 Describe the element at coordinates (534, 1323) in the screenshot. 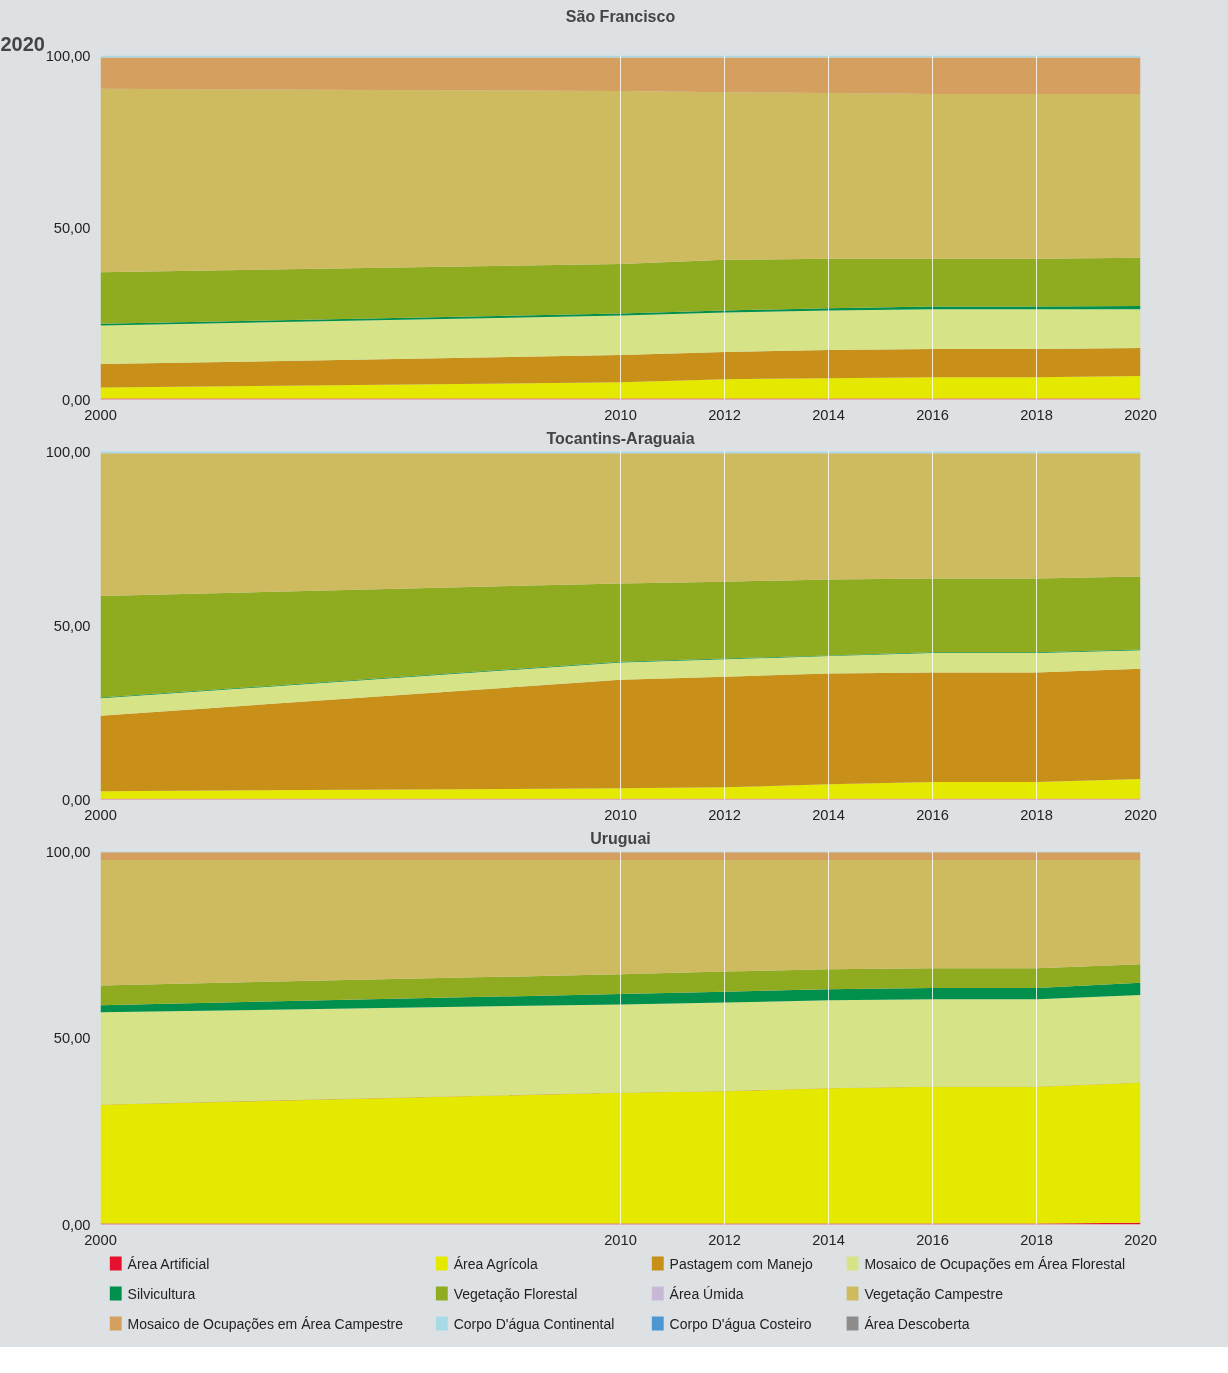

I see `legend-label: Corpo D'água Continental` at that location.